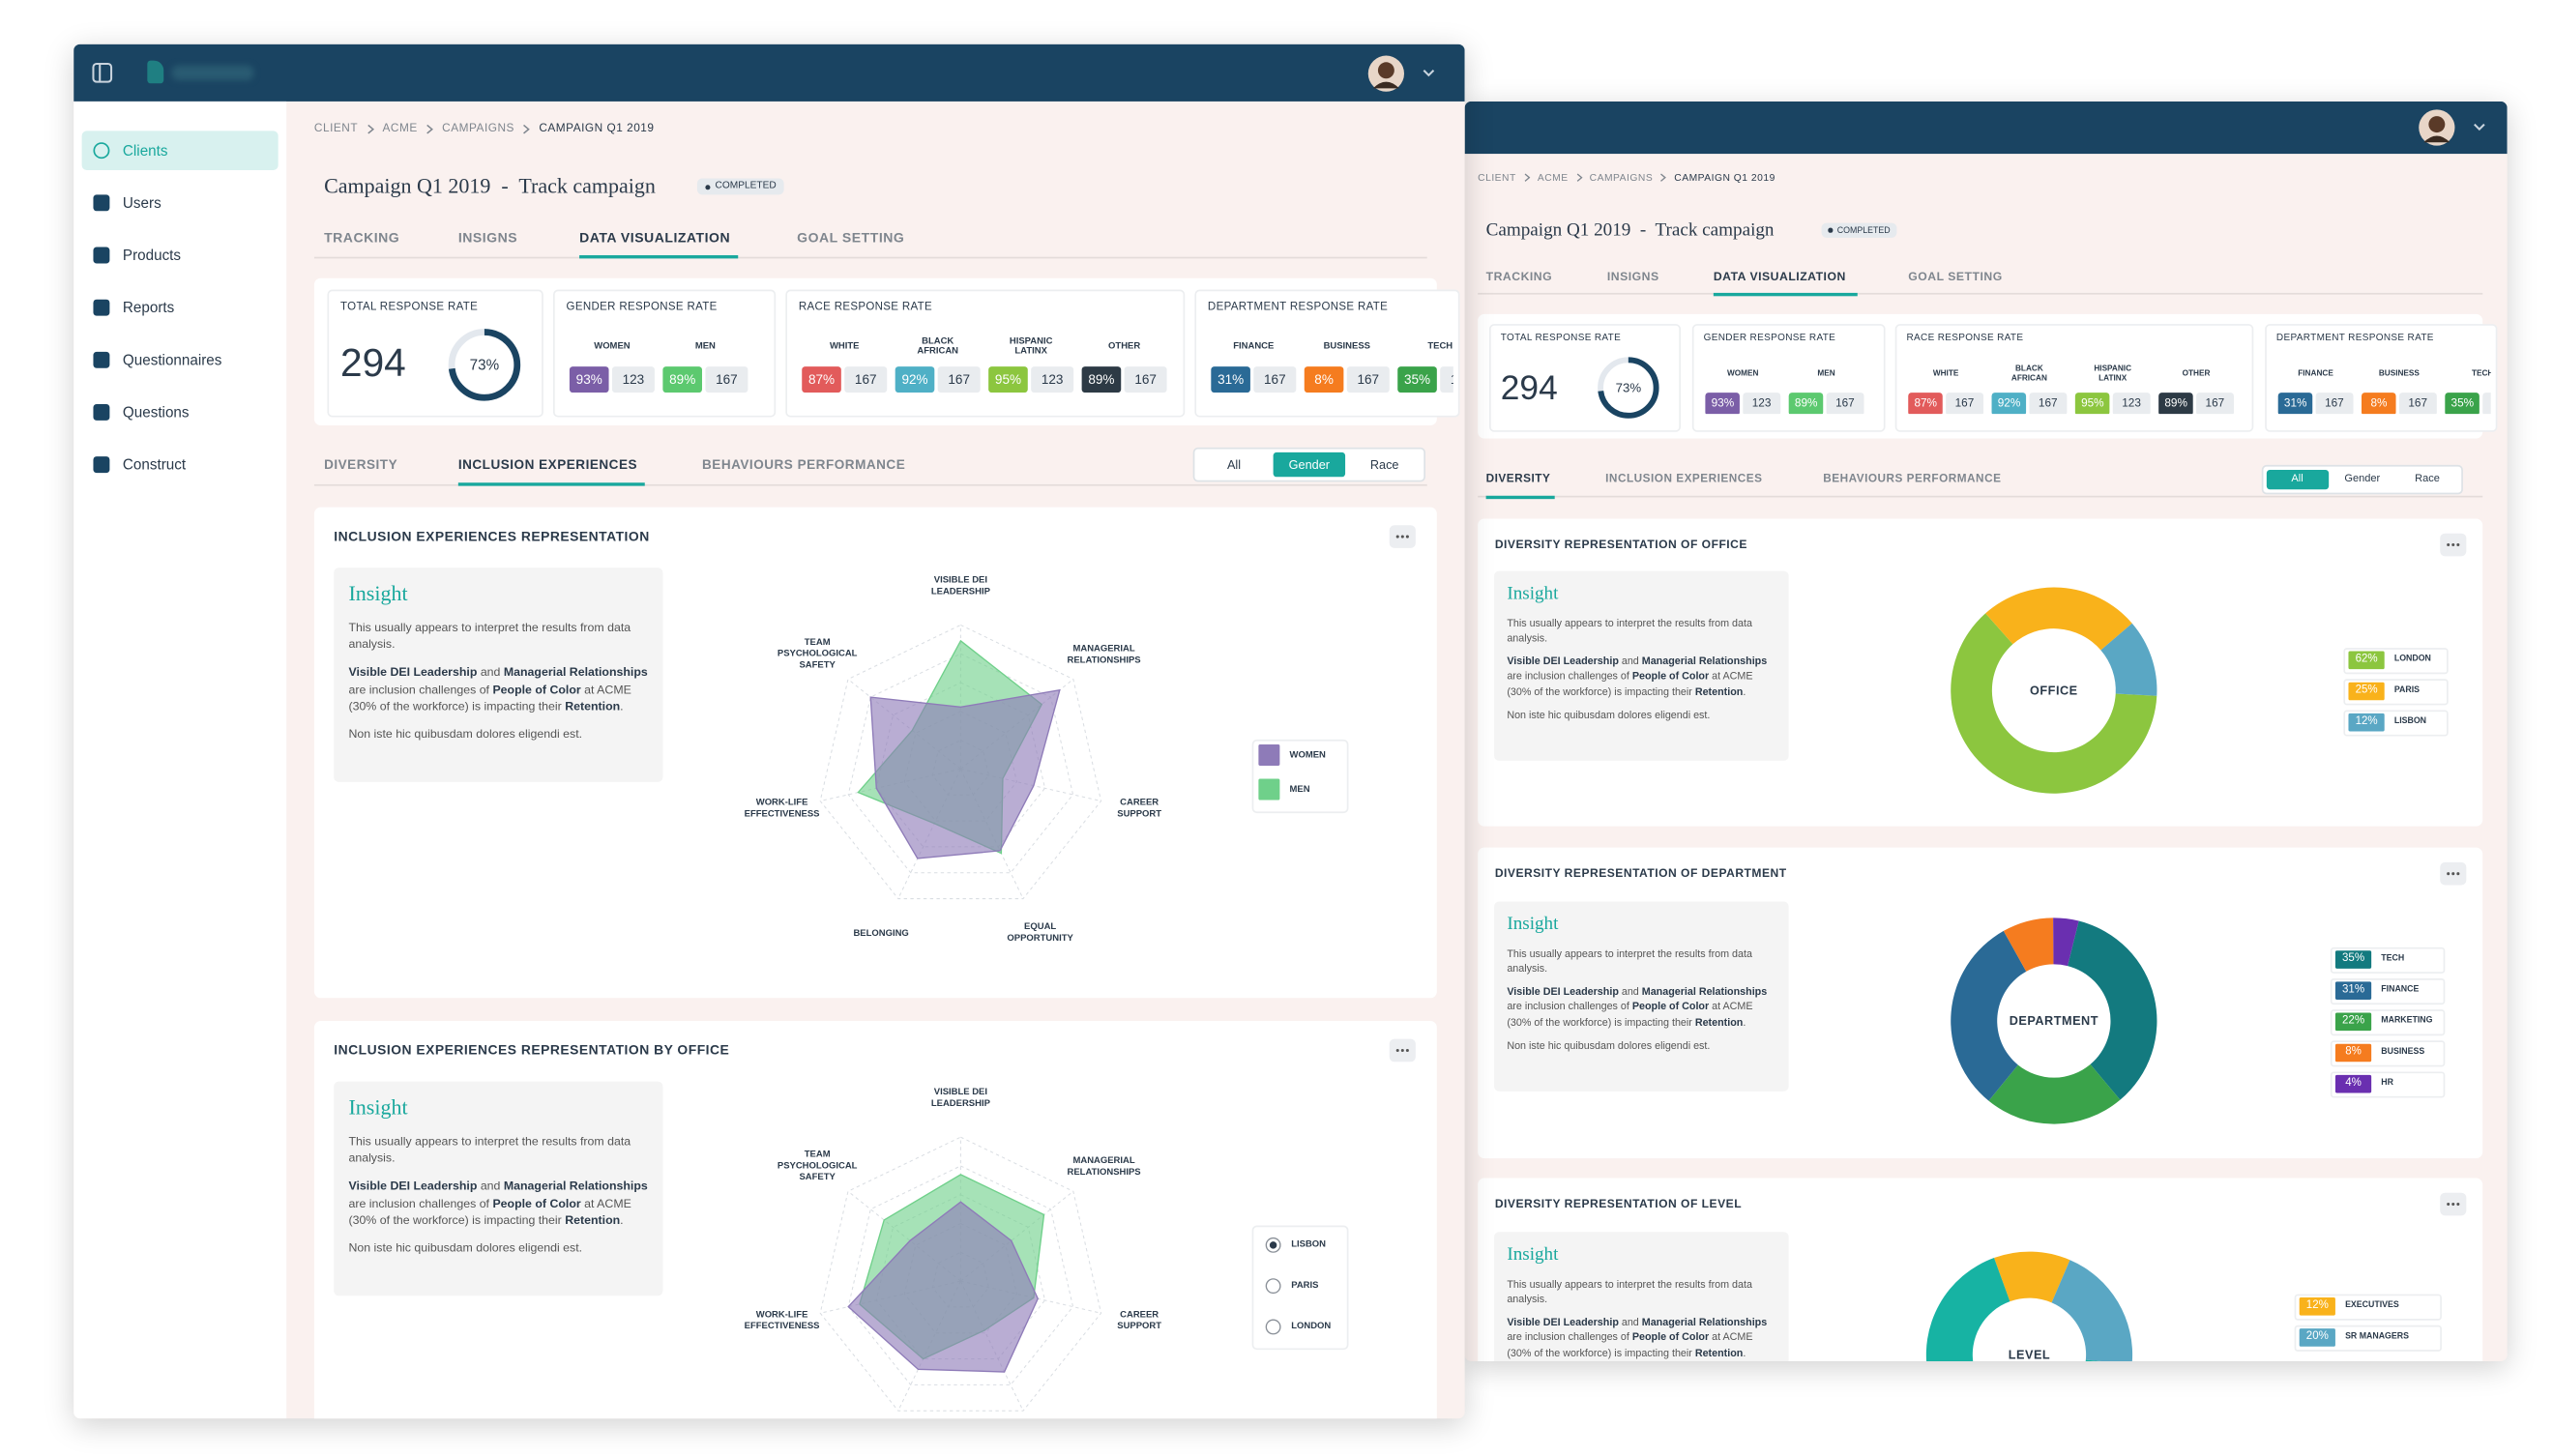 The height and width of the screenshot is (1456, 2553). I want to click on legend-label: LISBON, so click(1309, 1245).